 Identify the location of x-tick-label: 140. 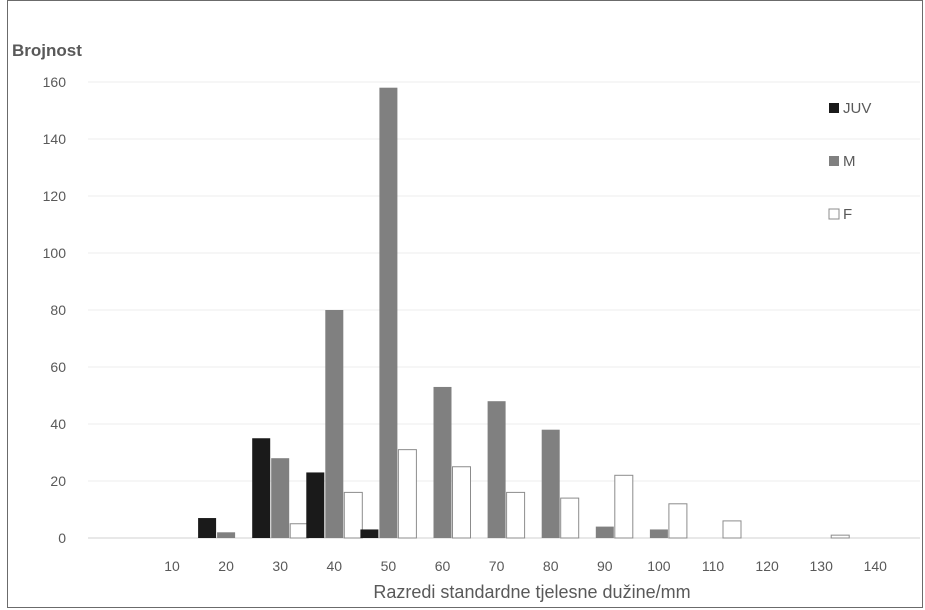
(876, 566).